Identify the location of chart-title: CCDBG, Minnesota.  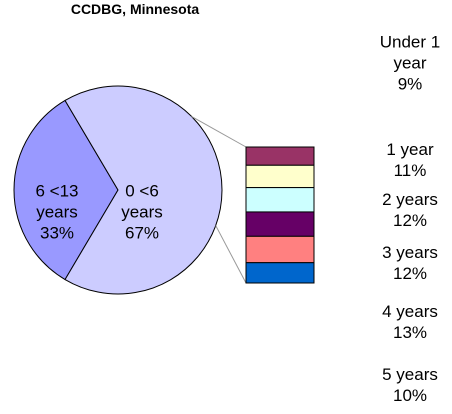
(135, 9).